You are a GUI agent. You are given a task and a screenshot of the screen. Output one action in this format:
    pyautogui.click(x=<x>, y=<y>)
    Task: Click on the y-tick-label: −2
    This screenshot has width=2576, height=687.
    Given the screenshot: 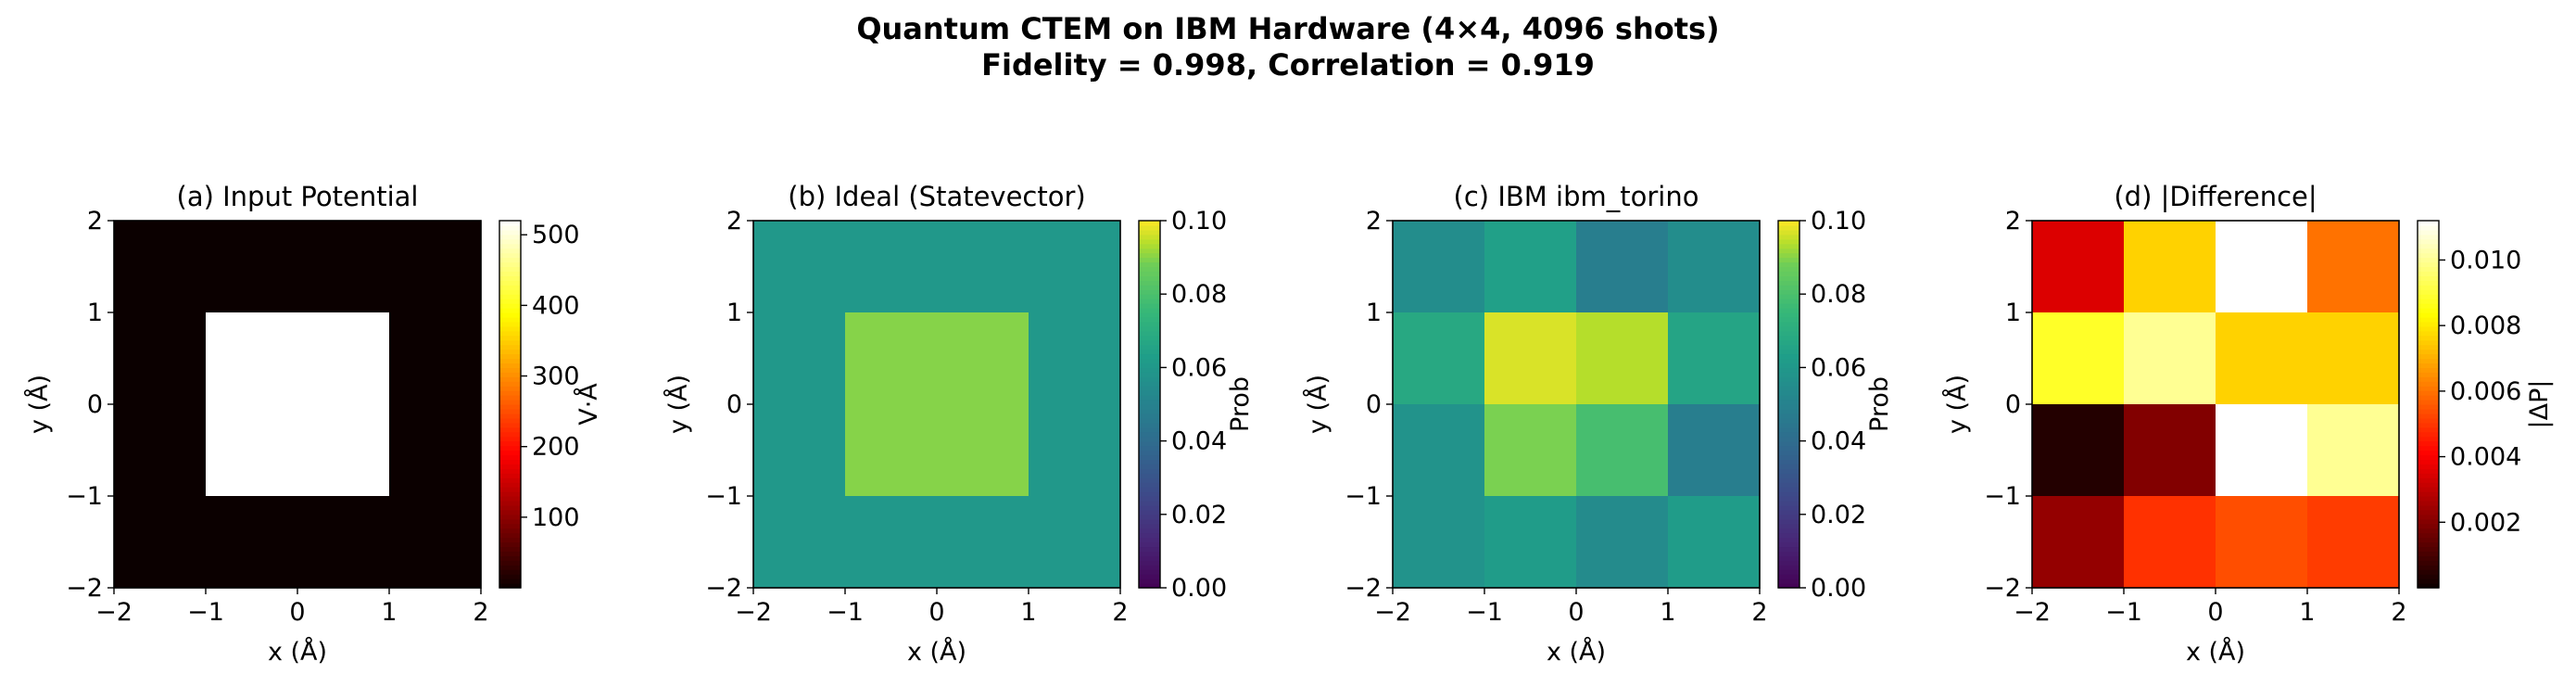 What is the action you would take?
    pyautogui.click(x=2003, y=588)
    